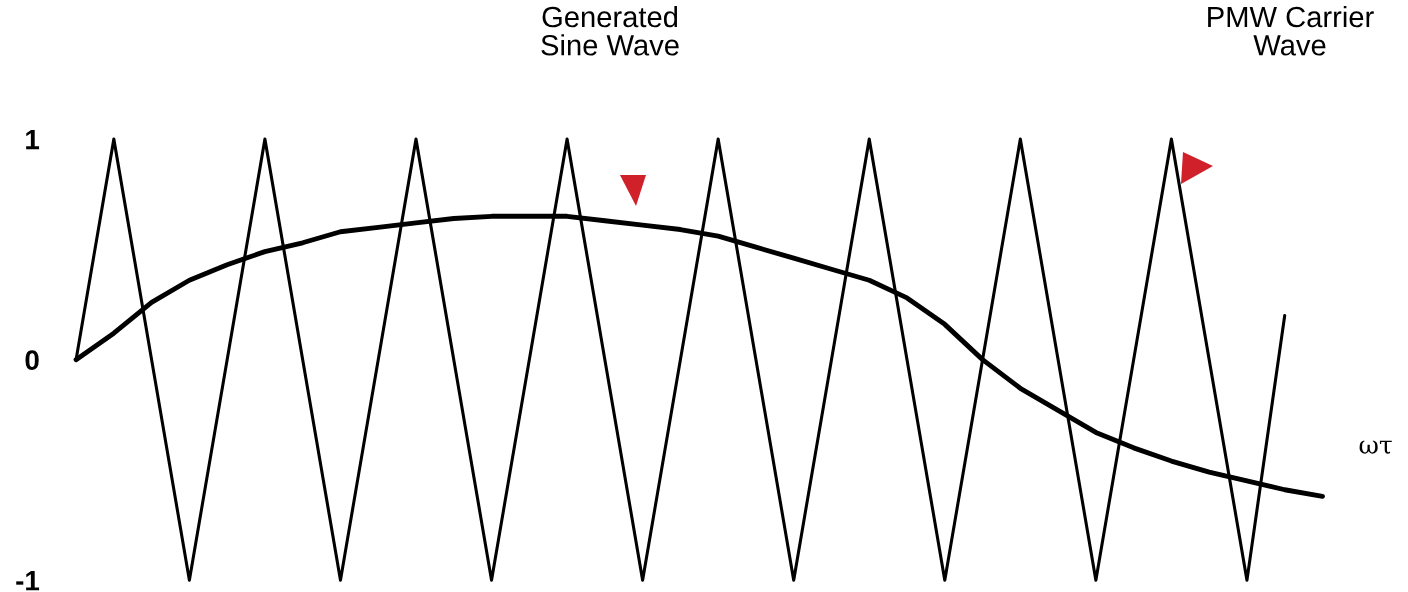  Describe the element at coordinates (1291, 30) in the screenshot. I see `text: PMW Carrier Wave` at that location.